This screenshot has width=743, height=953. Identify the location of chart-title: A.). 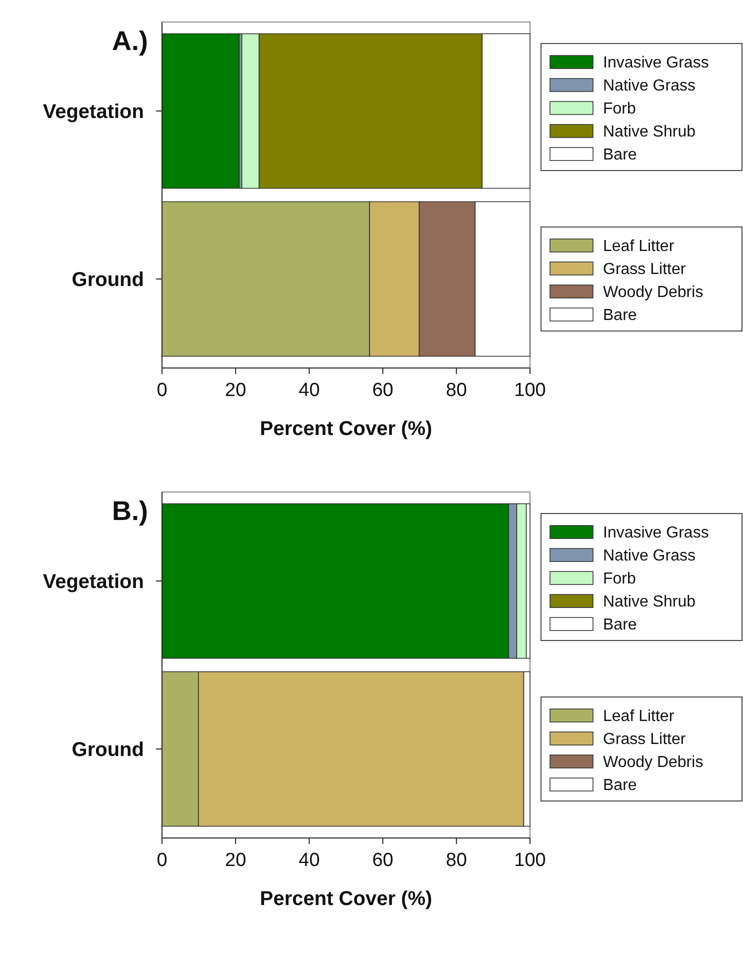
(130, 41).